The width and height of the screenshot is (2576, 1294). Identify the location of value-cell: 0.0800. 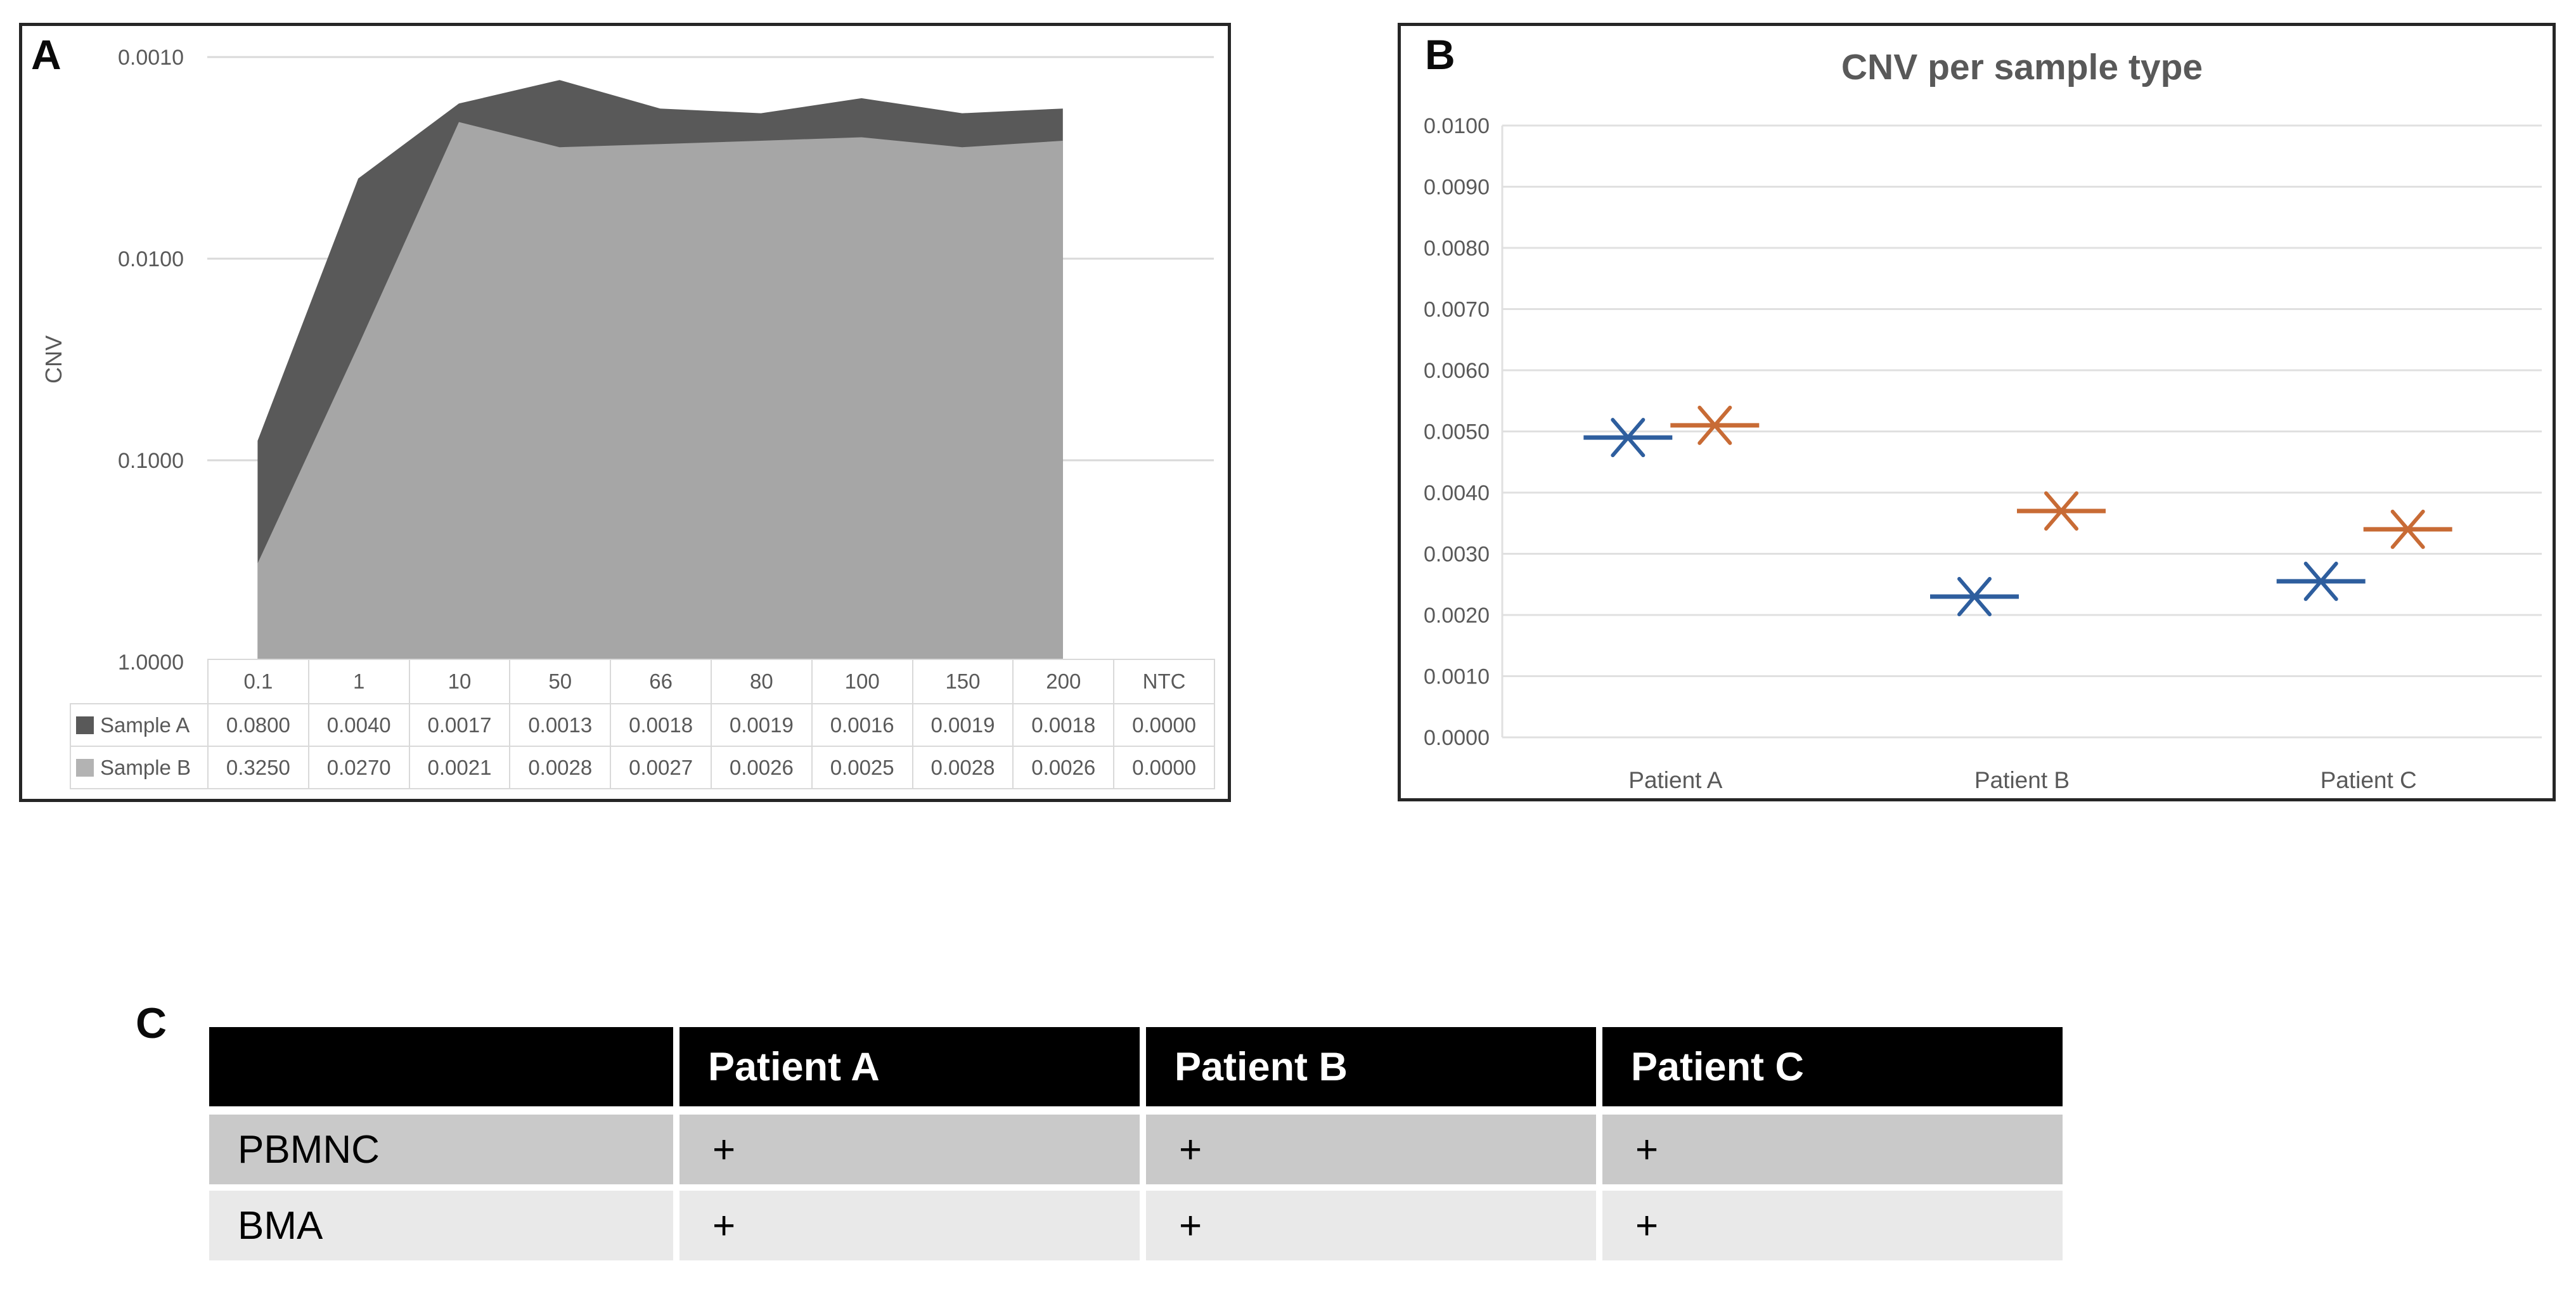
(258, 725).